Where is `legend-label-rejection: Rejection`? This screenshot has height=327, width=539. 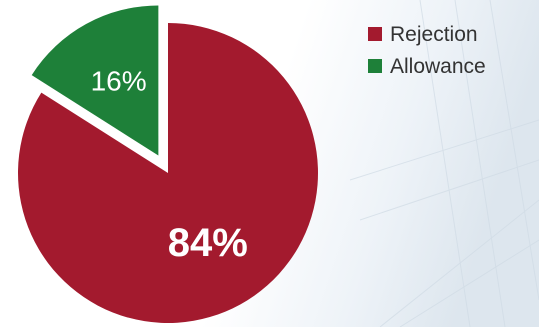
legend-label-rejection: Rejection is located at coordinates (434, 34).